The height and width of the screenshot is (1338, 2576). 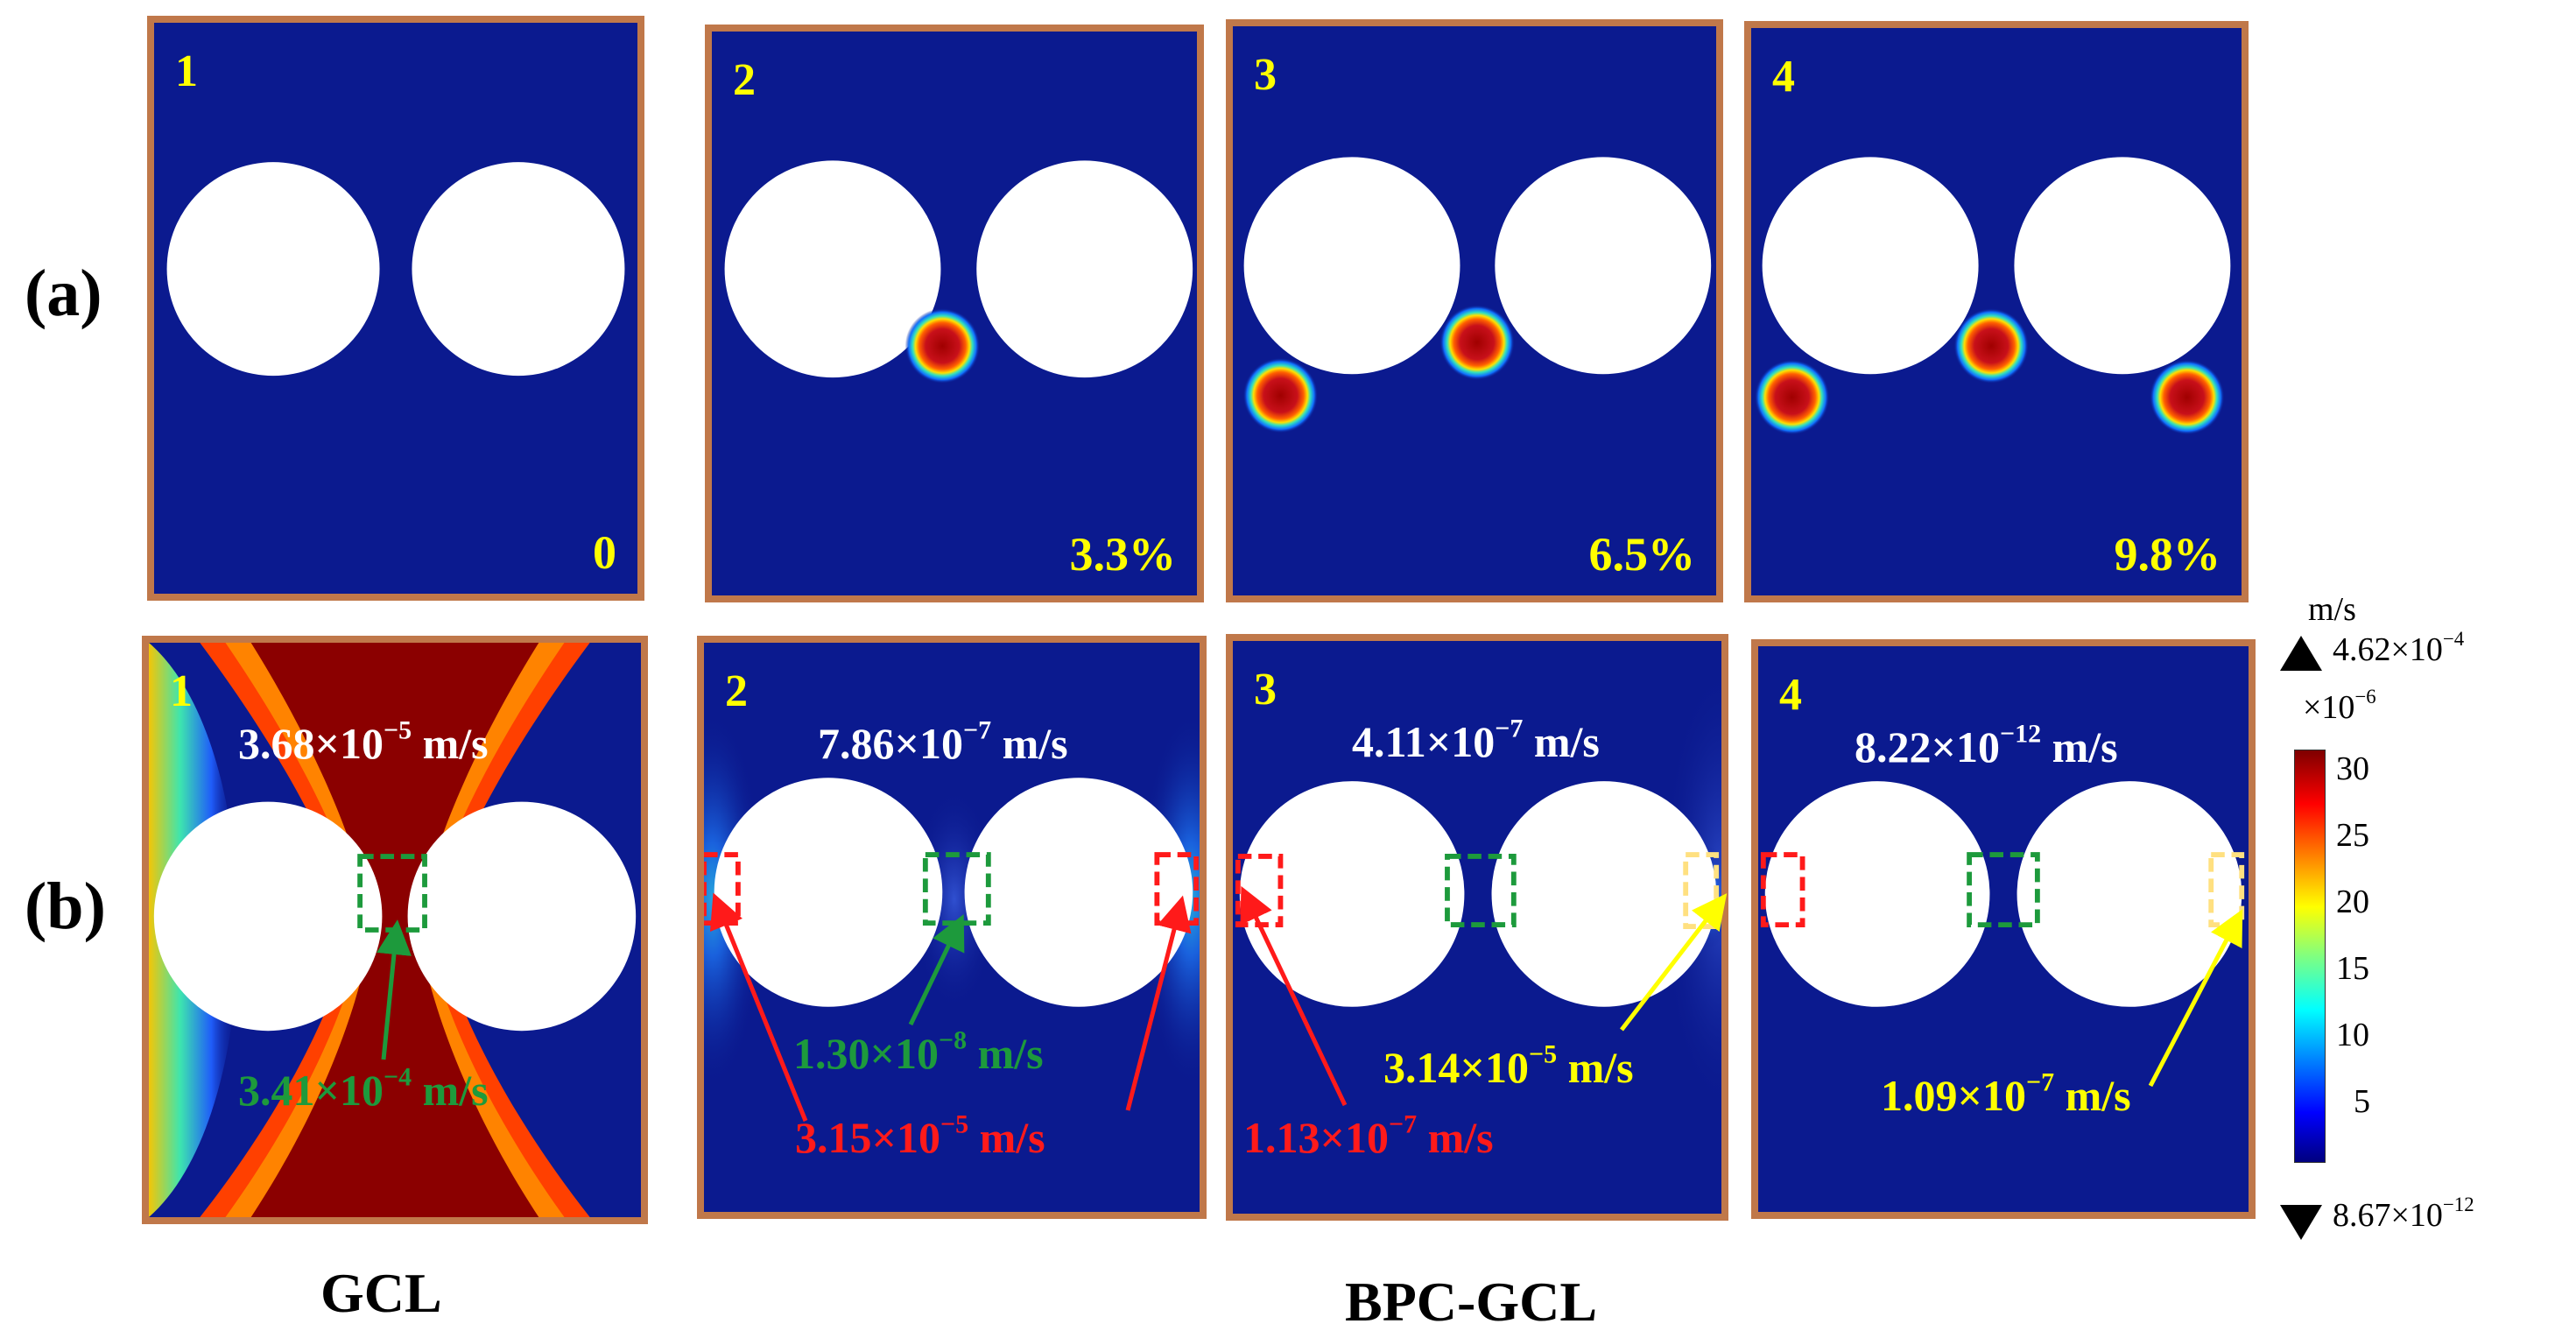 What do you see at coordinates (1476, 740) in the screenshot?
I see `velocity-label: 4.11×10−7 m/s` at bounding box center [1476, 740].